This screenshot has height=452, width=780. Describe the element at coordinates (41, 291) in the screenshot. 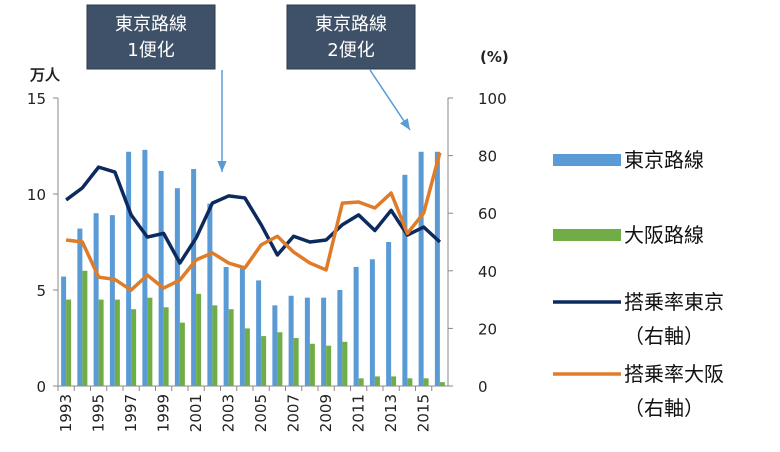

I see `y-tick-label: 5` at that location.